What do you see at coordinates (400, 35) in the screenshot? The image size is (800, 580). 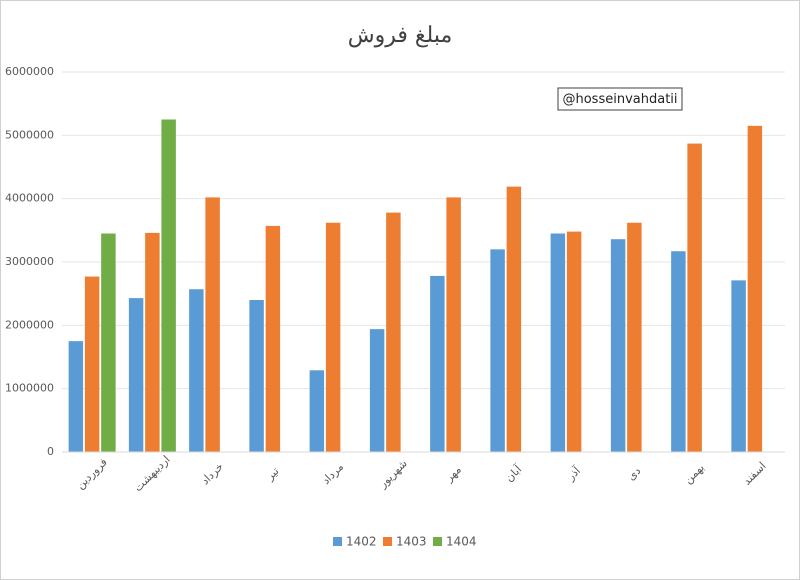 I see `chart-title: مبلغ فروش` at bounding box center [400, 35].